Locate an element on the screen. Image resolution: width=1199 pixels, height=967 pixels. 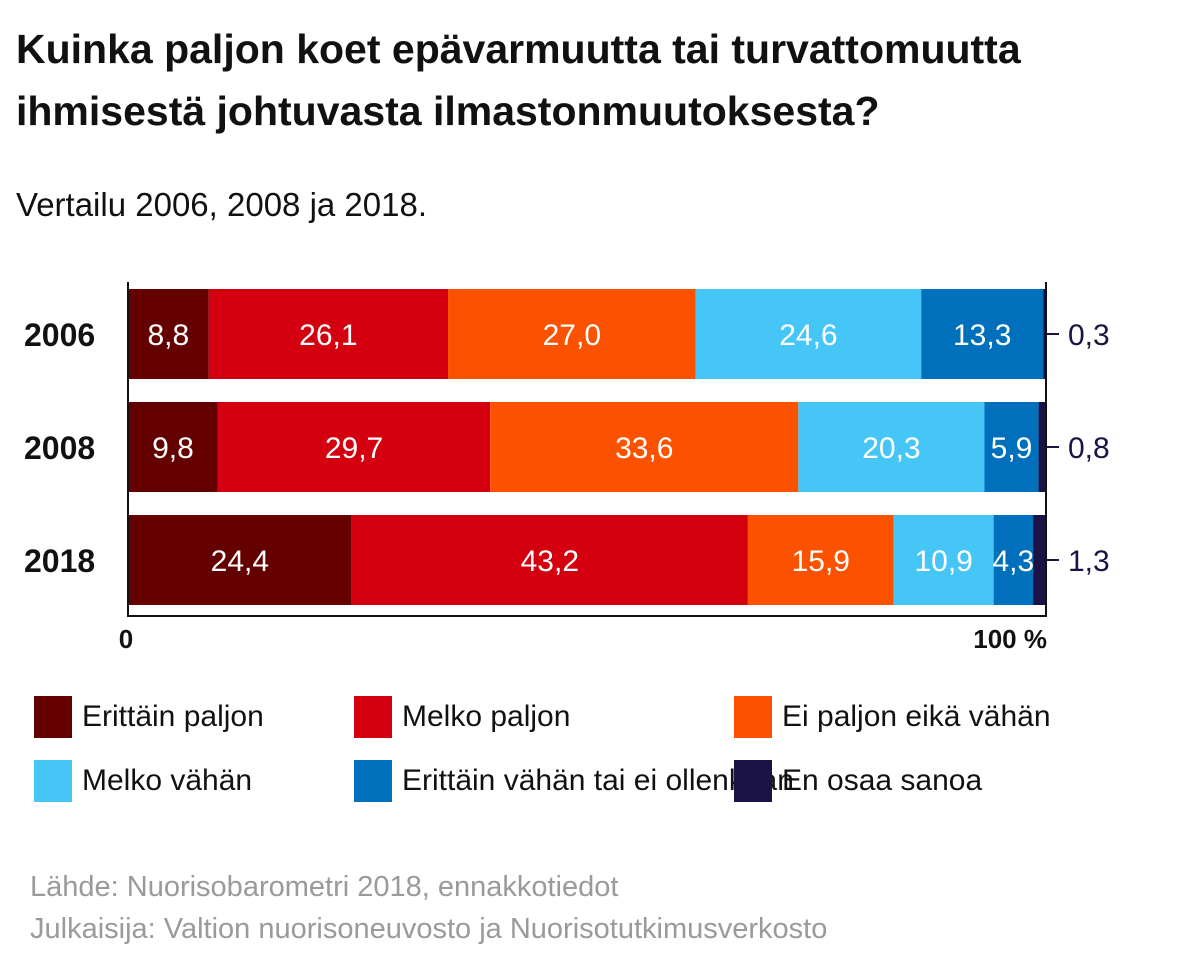
legend-item-0: Erittäin paljon is located at coordinates (149, 717).